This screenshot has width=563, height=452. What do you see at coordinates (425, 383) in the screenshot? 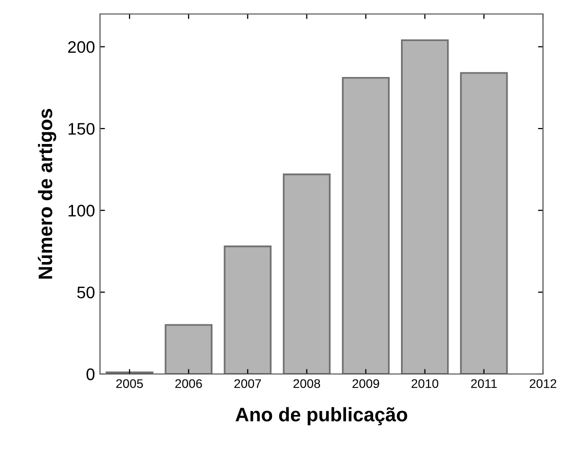
I see `x-tick-label: 2010` at bounding box center [425, 383].